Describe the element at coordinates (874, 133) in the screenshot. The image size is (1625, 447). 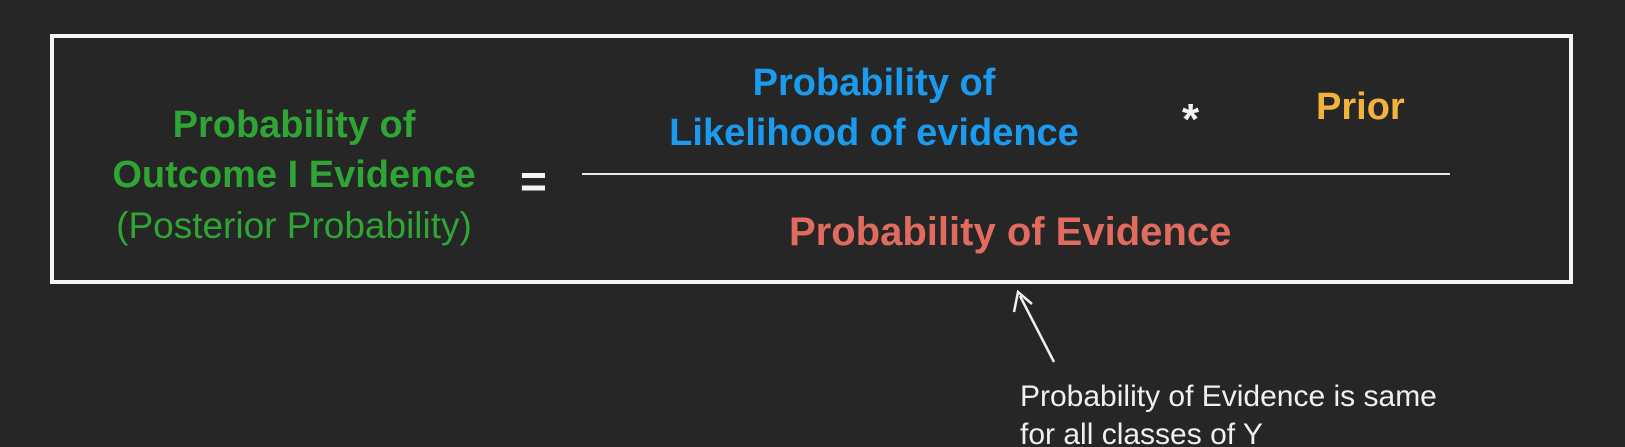
I see `likelihood-line-2: Likelihood of evidence` at that location.